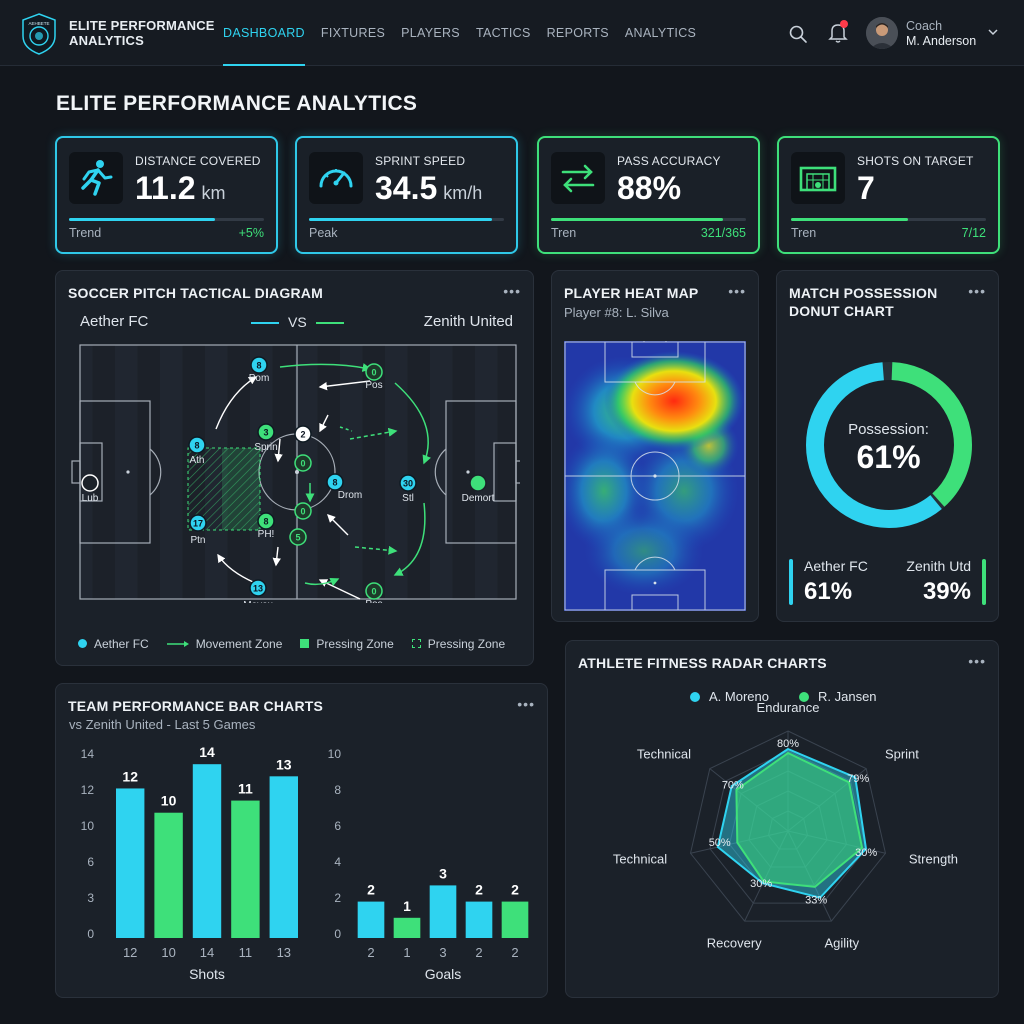  Describe the element at coordinates (266, 438) in the screenshot. I see `player-marker: 3 Sprin` at that location.